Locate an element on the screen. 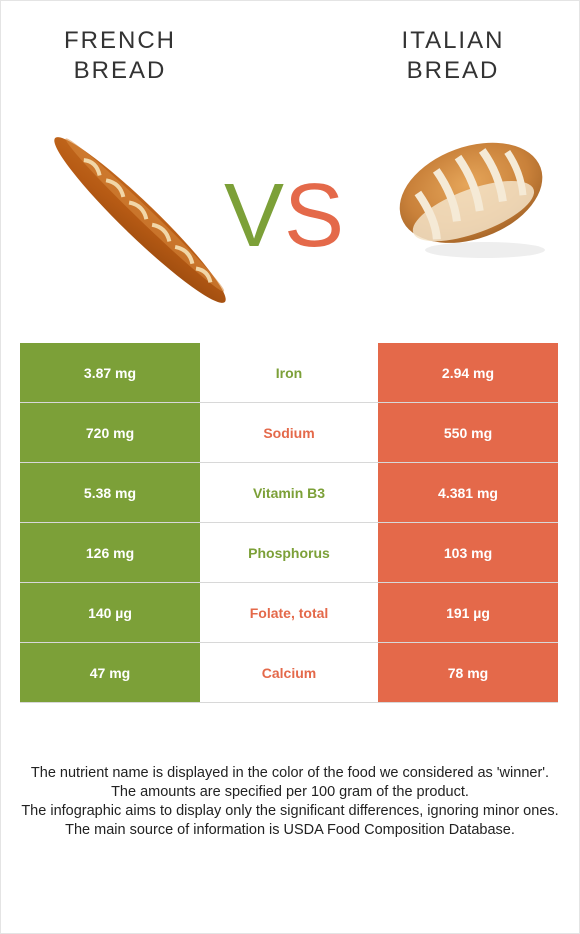  italian-bread-value: 191 µg is located at coordinates (468, 612).